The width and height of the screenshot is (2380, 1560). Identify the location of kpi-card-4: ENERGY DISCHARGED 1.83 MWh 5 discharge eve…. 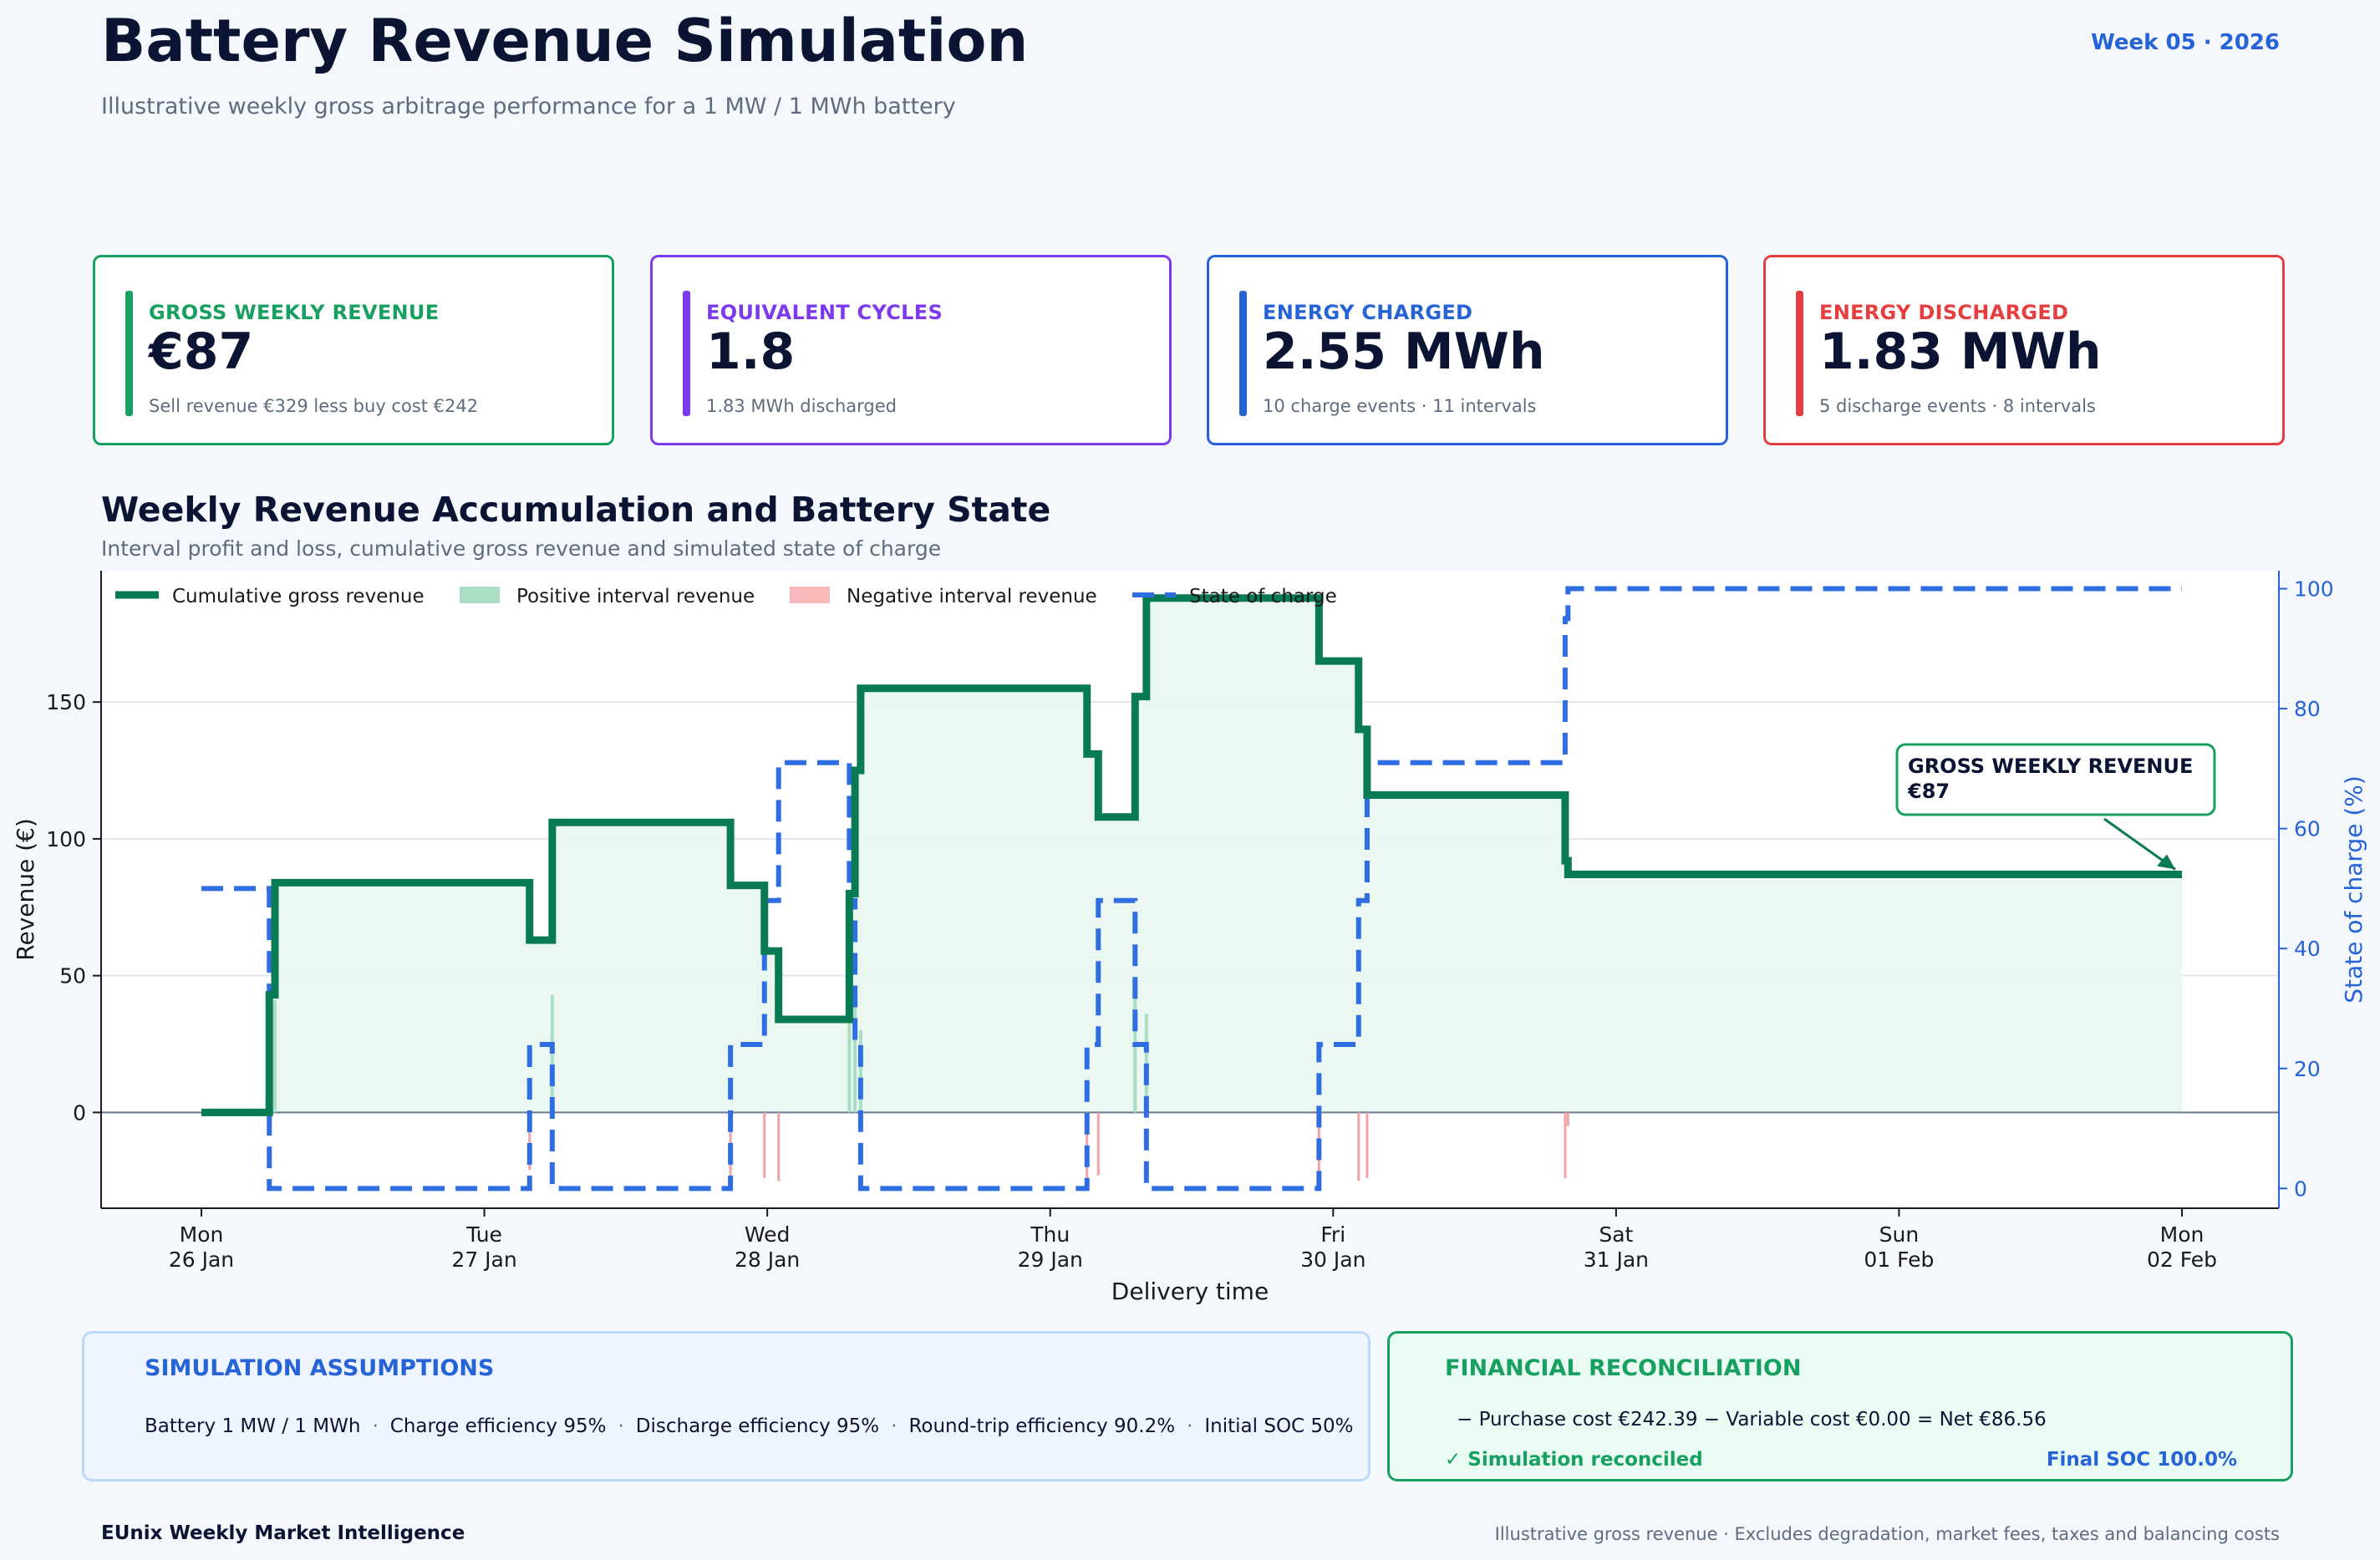
(2024, 350).